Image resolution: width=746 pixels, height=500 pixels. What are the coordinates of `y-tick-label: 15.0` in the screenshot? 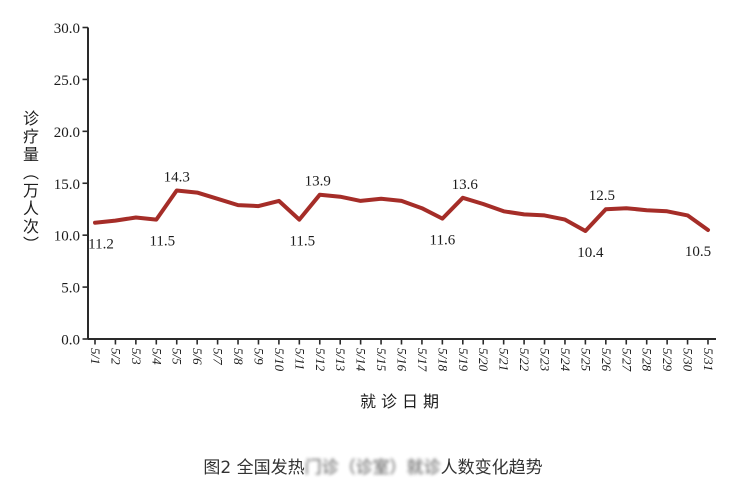 It's located at (67, 185).